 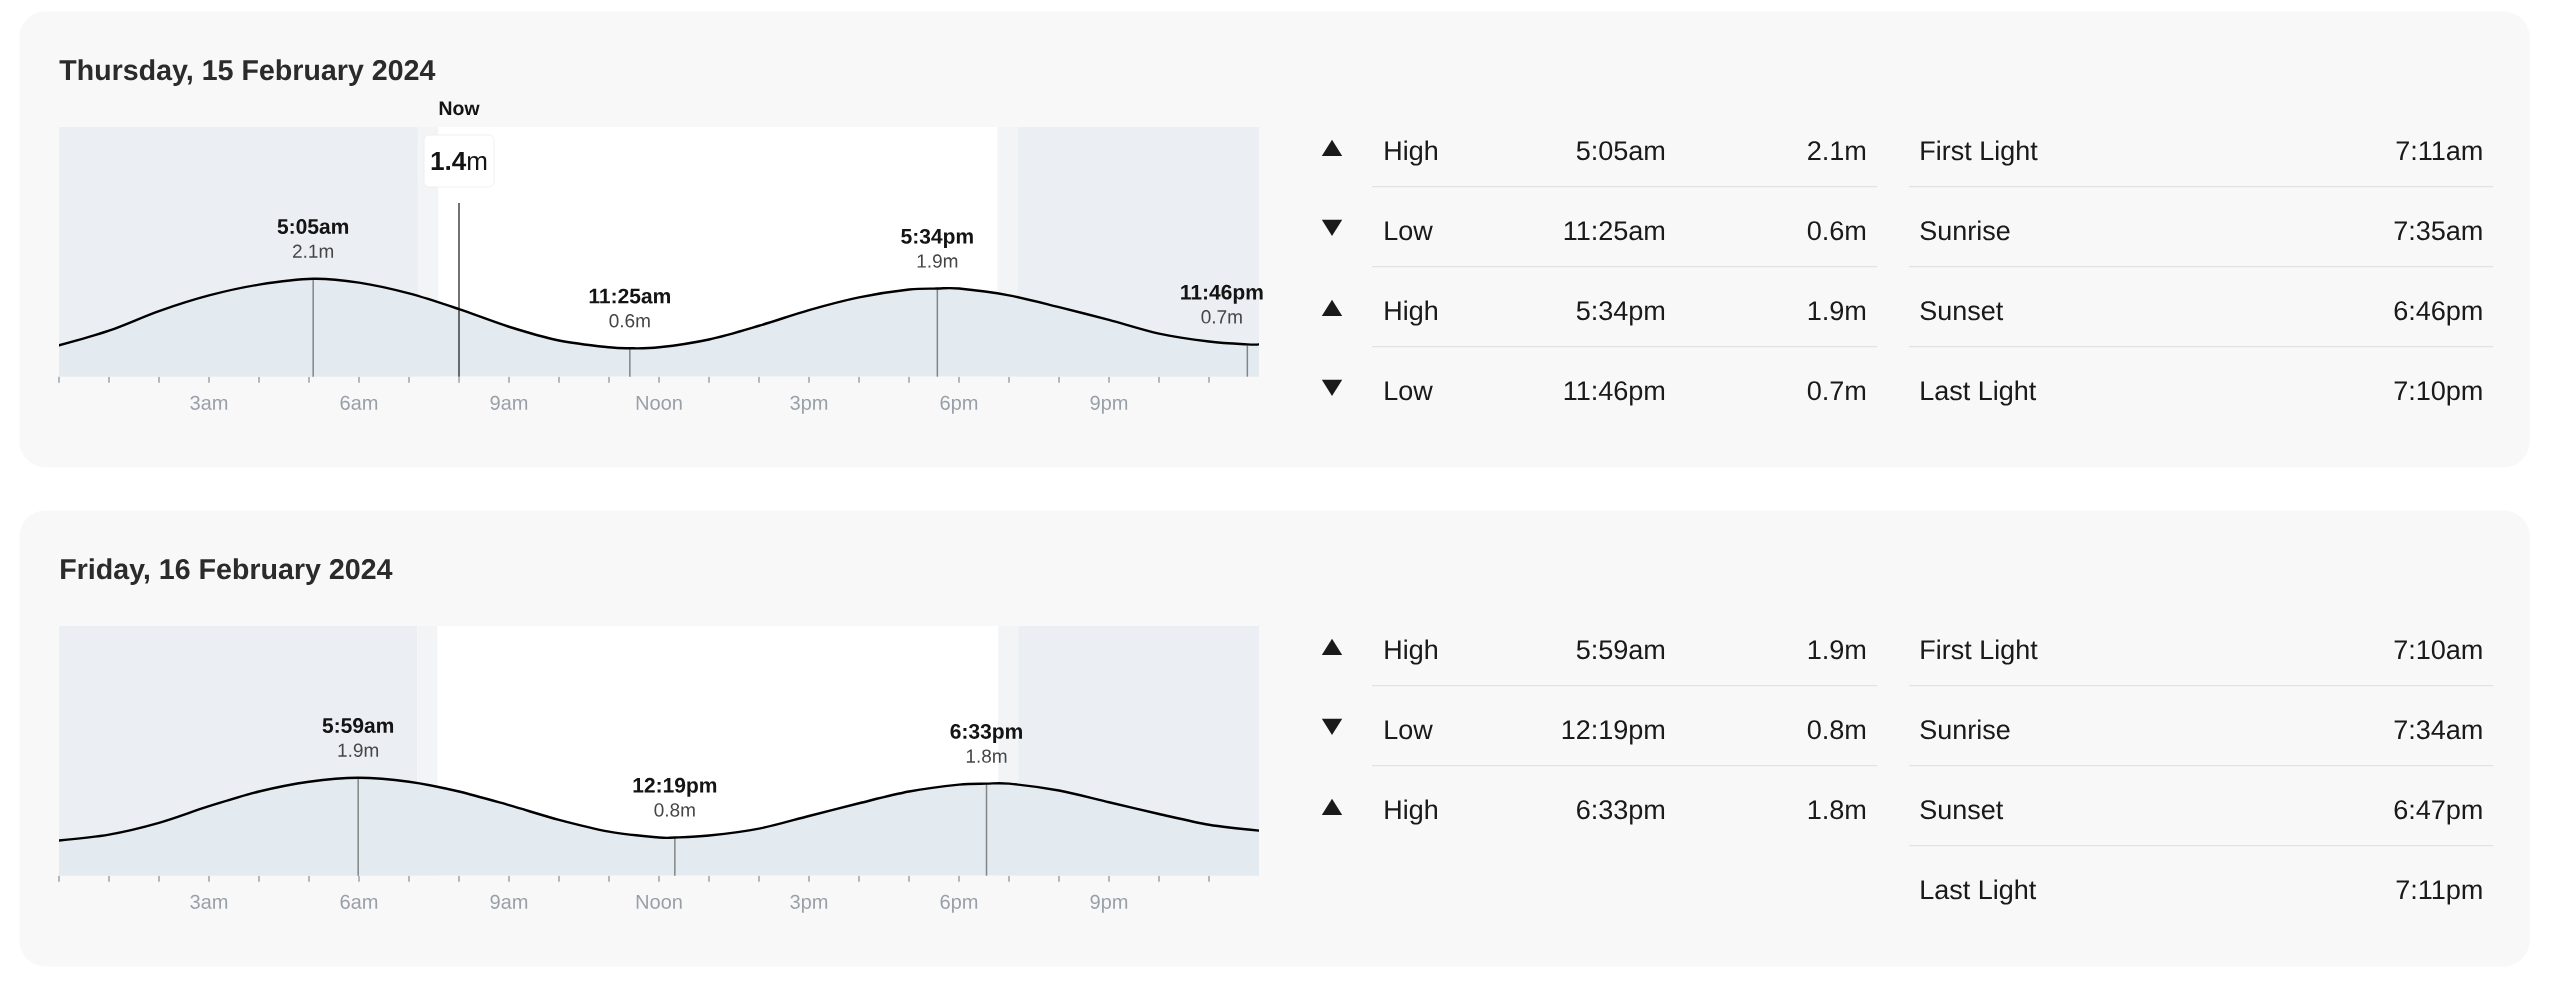 What do you see at coordinates (1621, 812) in the screenshot?
I see `text: 6:33pm` at bounding box center [1621, 812].